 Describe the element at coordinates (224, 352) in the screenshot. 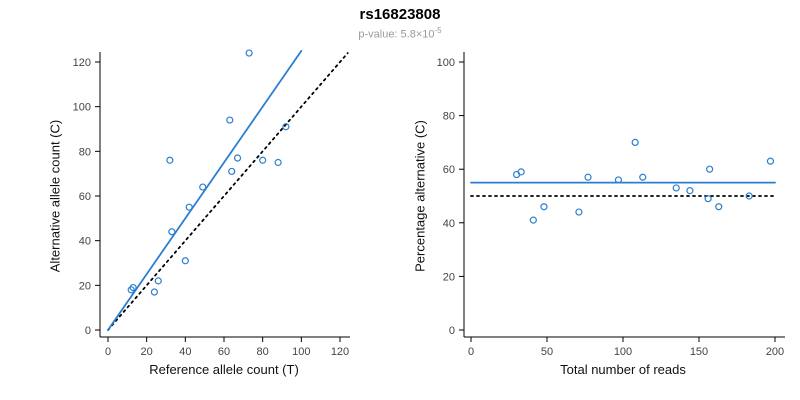

I see `x-tick-label: 60` at that location.